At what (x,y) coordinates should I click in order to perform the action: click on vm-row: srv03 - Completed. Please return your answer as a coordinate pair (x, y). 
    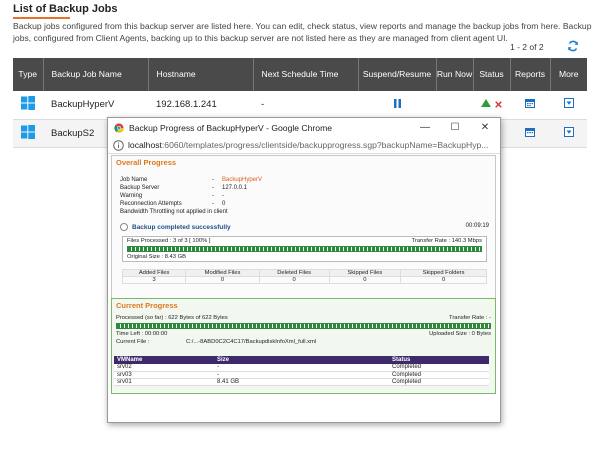
    Looking at the image, I should click on (301, 375).